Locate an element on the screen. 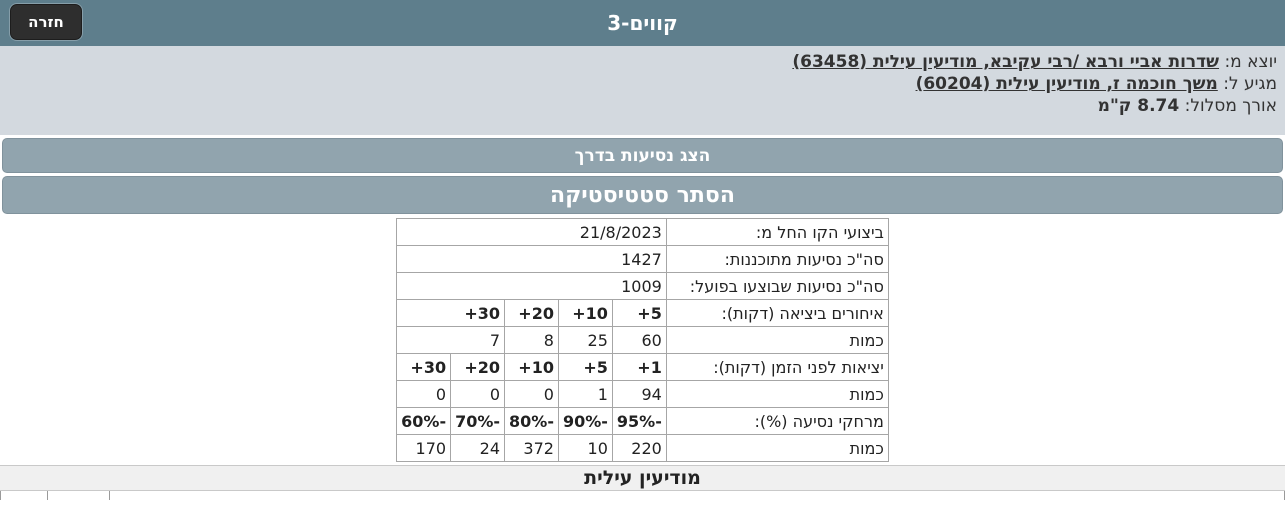 The width and height of the screenshot is (1285, 505). stats-row: יציאות לפני הזמן (דקות): +1 +5 +10 +20 +30 is located at coordinates (642, 367).